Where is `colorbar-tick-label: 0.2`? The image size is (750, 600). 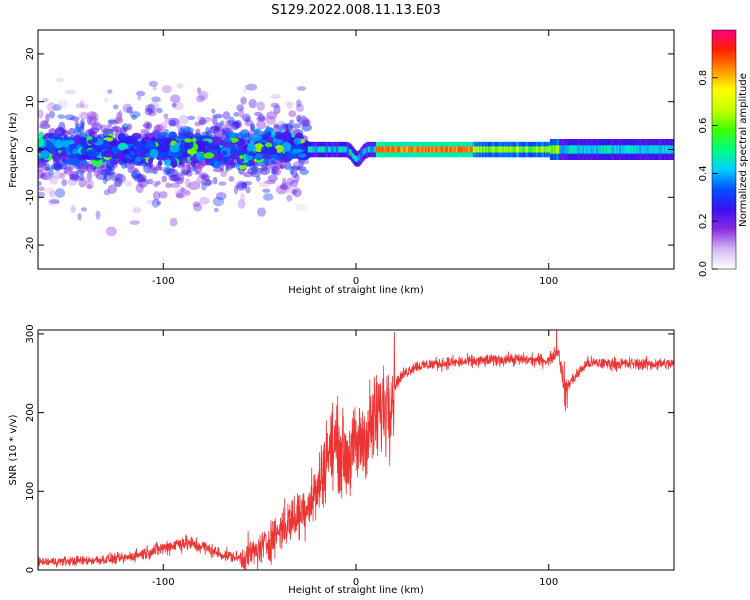 colorbar-tick-label: 0.2 is located at coordinates (703, 221).